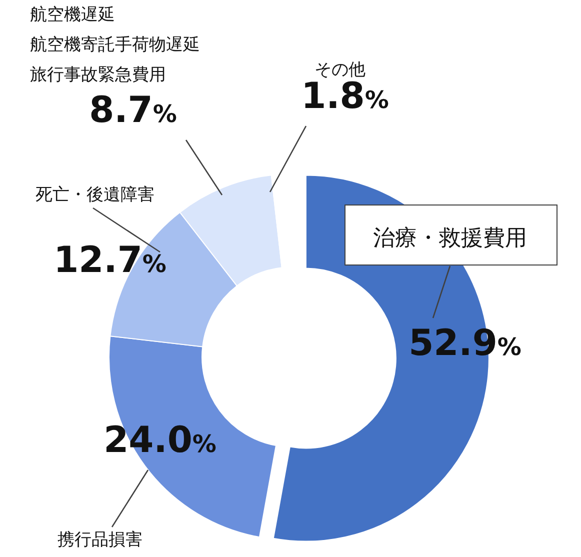  What do you see at coordinates (98, 75) in the screenshot?
I see `slice-label: 旅行事故緊急費用` at bounding box center [98, 75].